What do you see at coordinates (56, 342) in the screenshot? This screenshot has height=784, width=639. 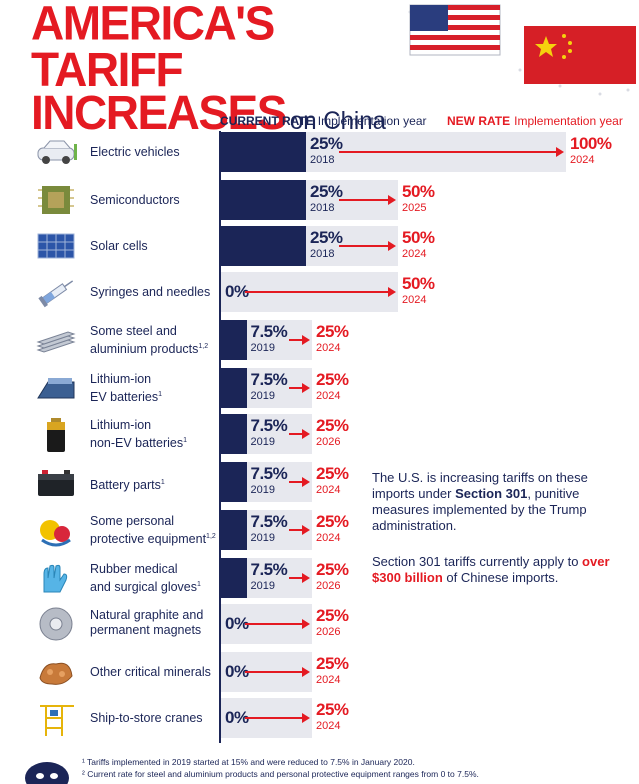 I see `steel-icon` at bounding box center [56, 342].